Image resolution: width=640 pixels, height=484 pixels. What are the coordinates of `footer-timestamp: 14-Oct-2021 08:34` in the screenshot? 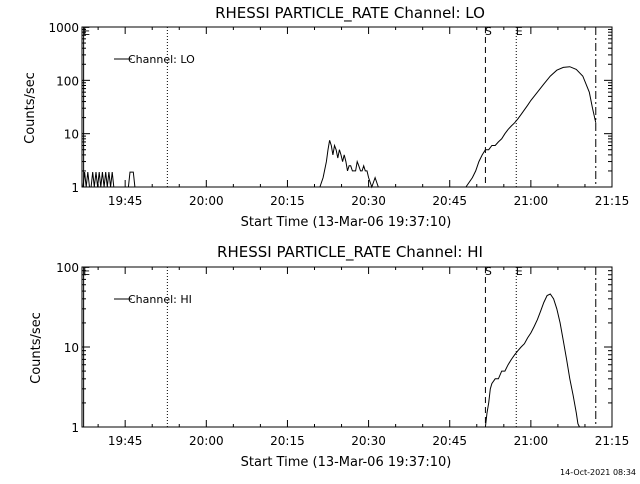 It's located at (598, 472).